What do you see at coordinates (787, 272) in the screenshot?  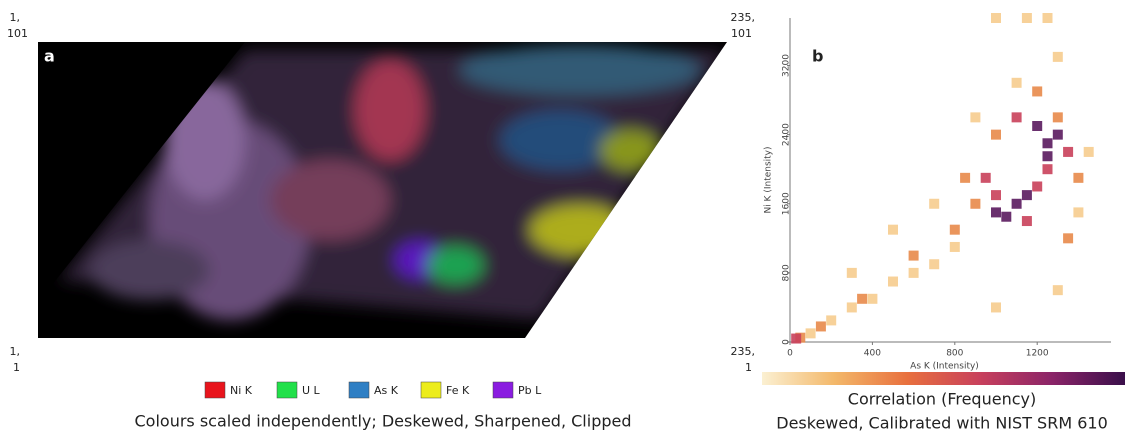 I see `y-tick-label: 800` at bounding box center [787, 272].